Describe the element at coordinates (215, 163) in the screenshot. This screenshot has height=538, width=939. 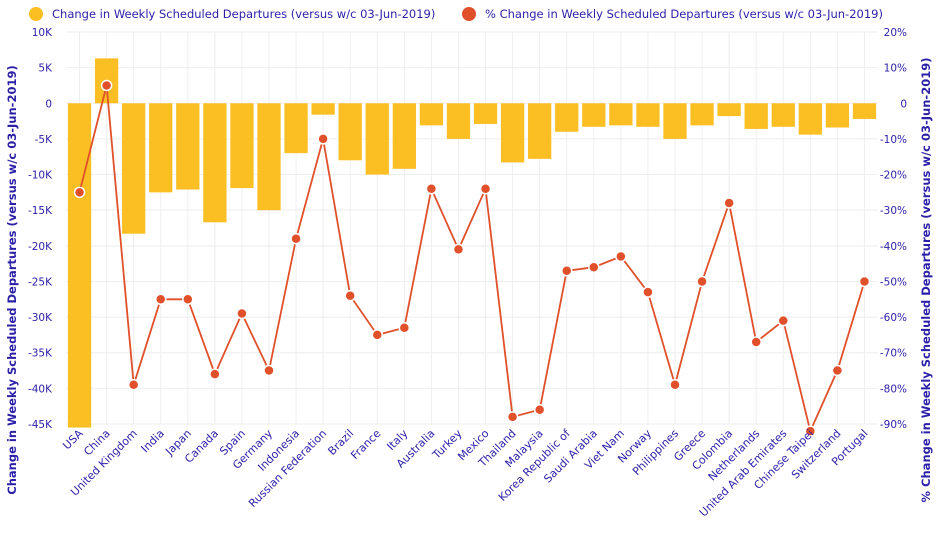
I see `bar-canada` at that location.